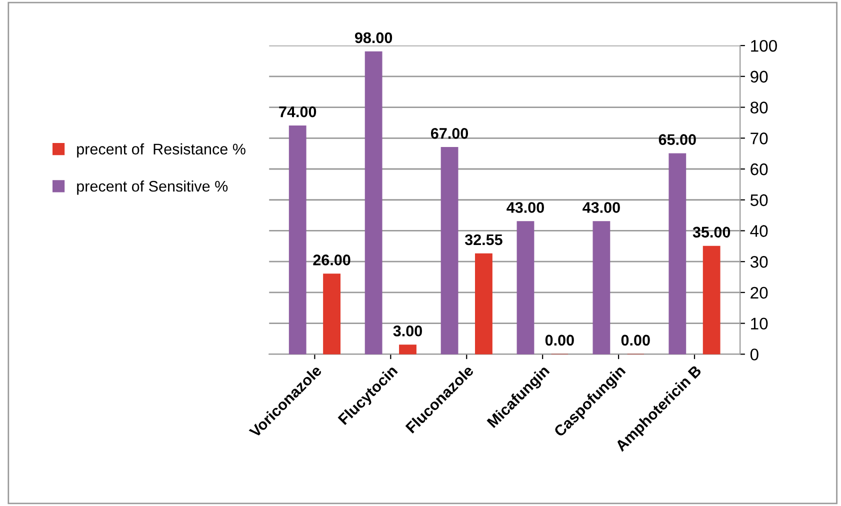 The height and width of the screenshot is (506, 841). I want to click on y-tick-label: 0, so click(754, 354).